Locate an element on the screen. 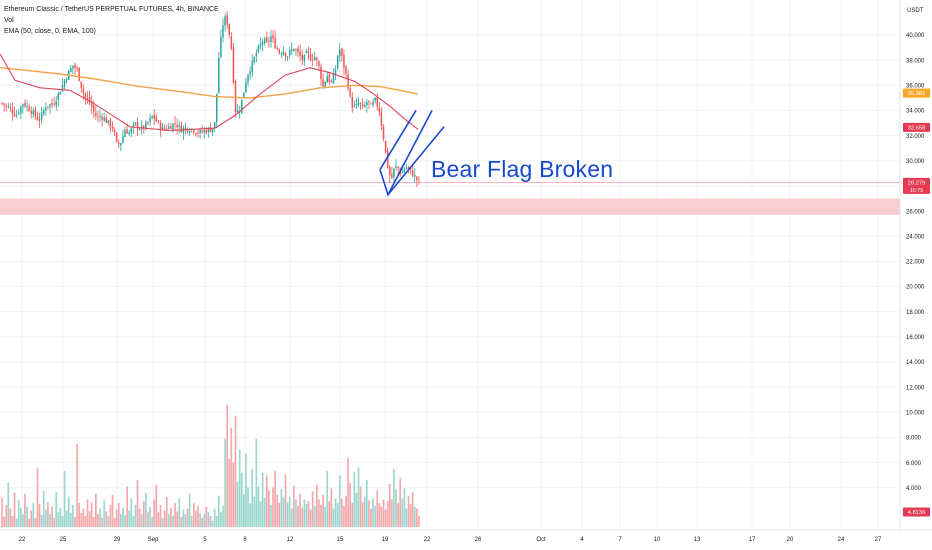  candles is located at coordinates (210, 98).